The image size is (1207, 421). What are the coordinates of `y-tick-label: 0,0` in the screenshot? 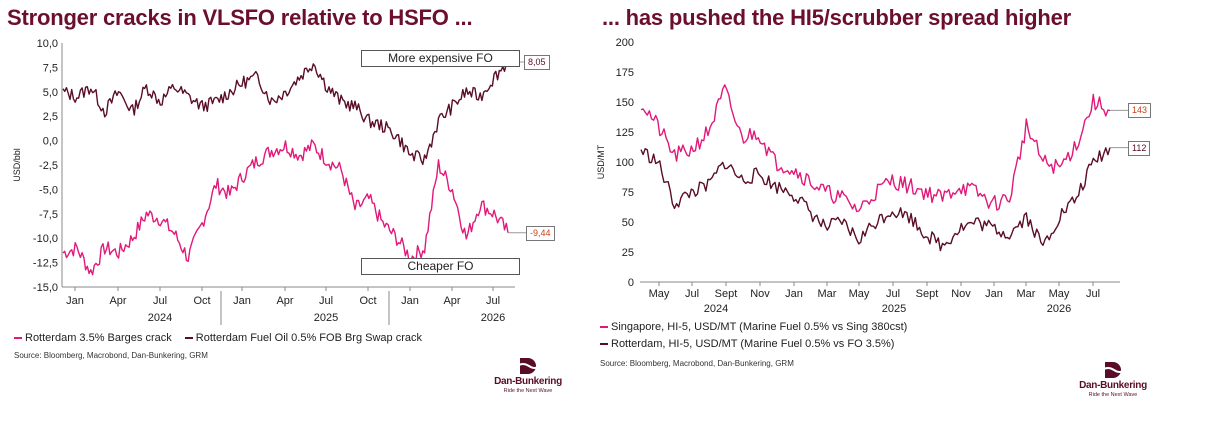 It's located at (50, 142).